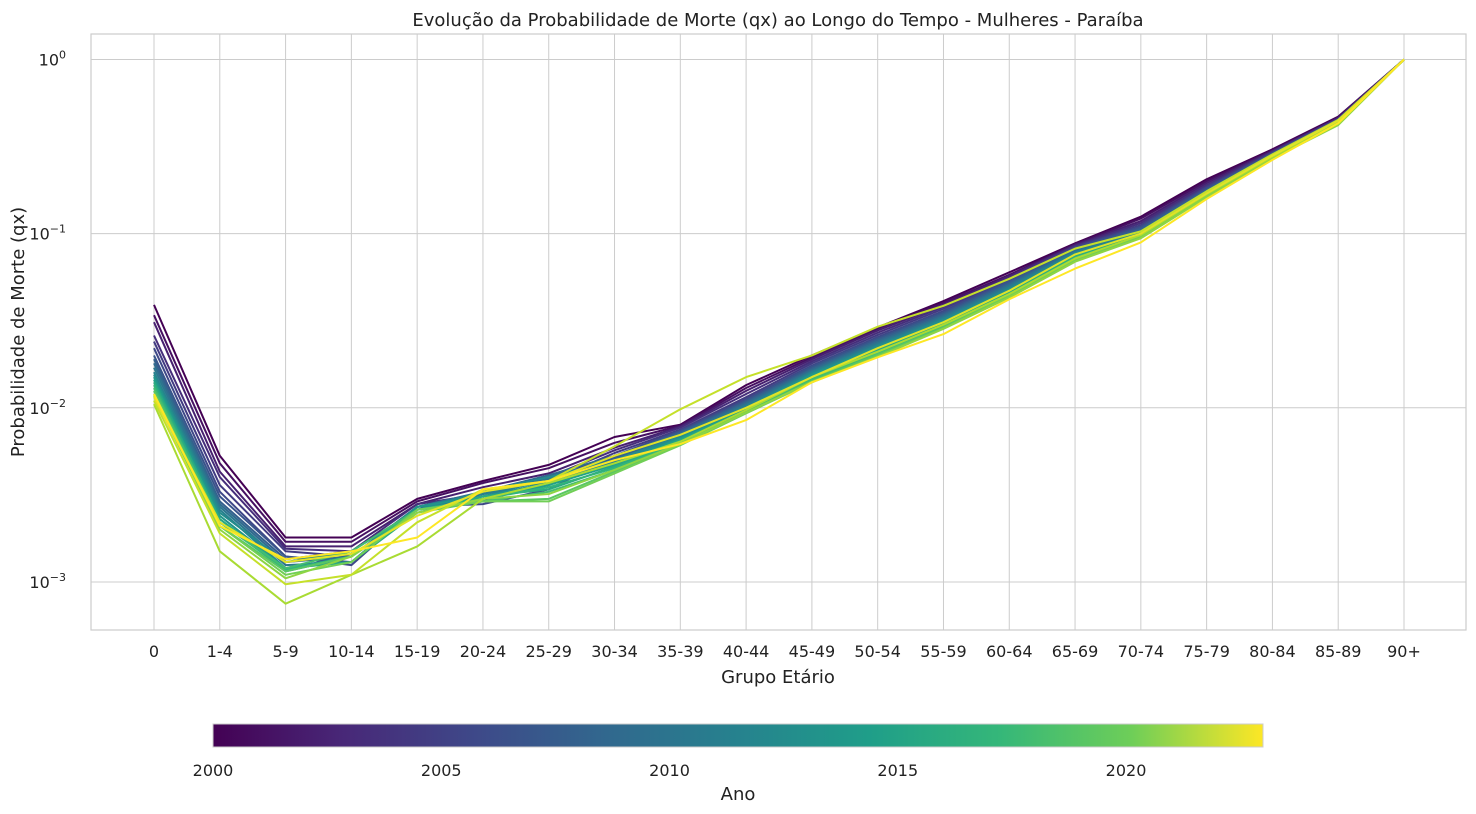 Image resolution: width=1476 pixels, height=814 pixels. Describe the element at coordinates (778, 677) in the screenshot. I see `x-axis-label: Grupo Etário` at that location.